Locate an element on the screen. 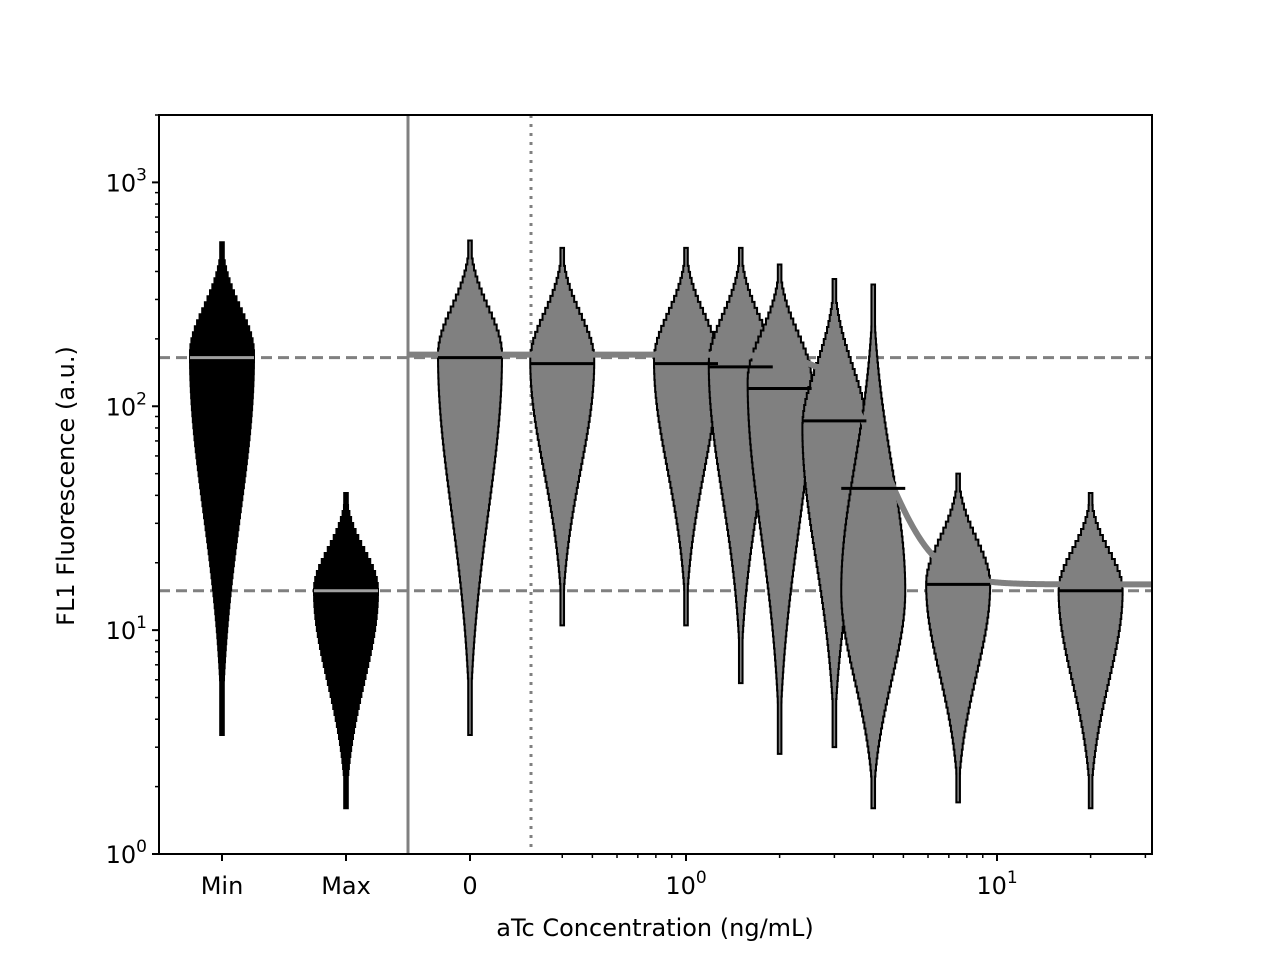  control-violin-min is located at coordinates (222, 489).